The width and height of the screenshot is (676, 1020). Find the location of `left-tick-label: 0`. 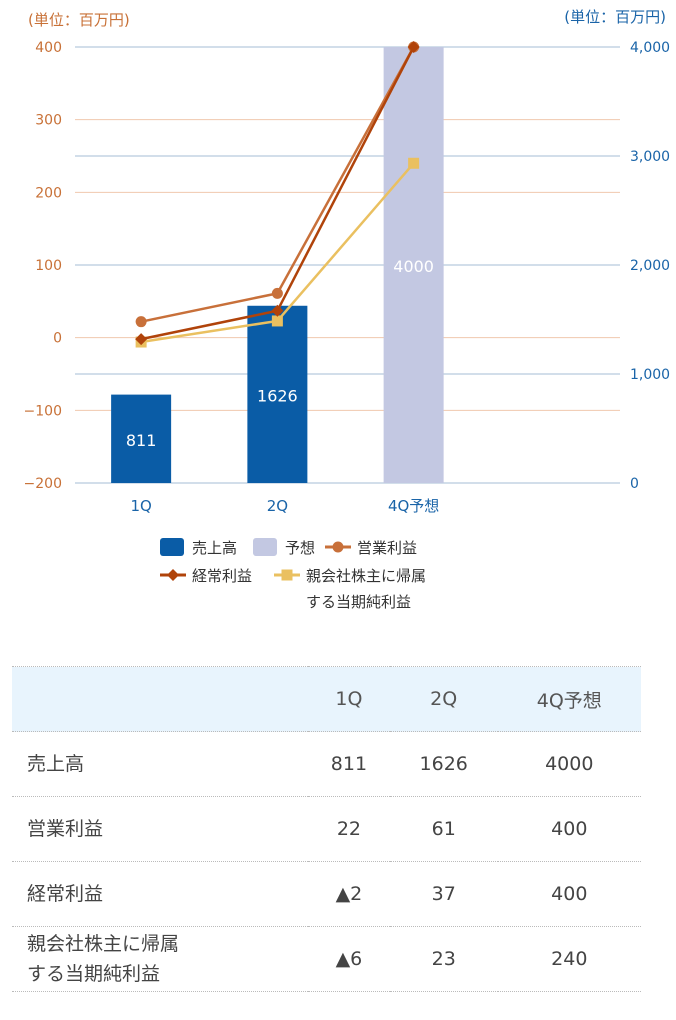

left-tick-label: 0 is located at coordinates (57, 339).